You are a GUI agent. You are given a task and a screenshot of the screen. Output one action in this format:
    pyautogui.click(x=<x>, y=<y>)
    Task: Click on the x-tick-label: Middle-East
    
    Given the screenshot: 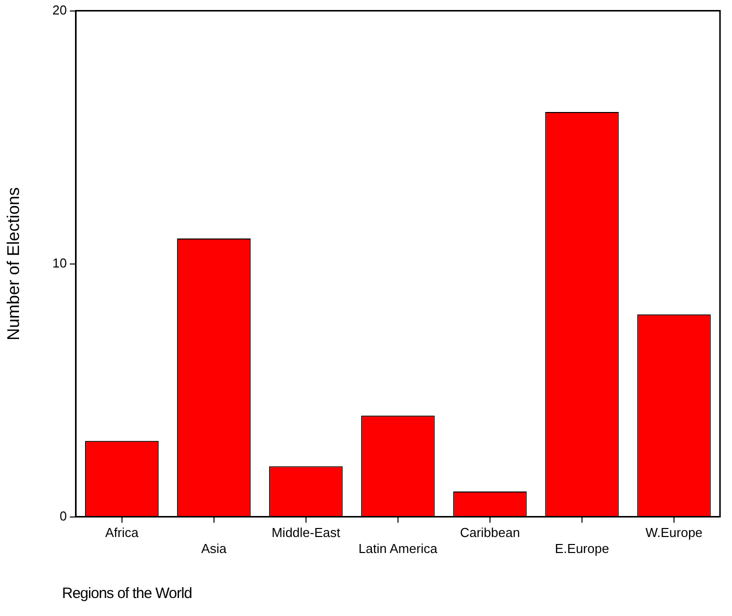 What is the action you would take?
    pyautogui.click(x=306, y=532)
    